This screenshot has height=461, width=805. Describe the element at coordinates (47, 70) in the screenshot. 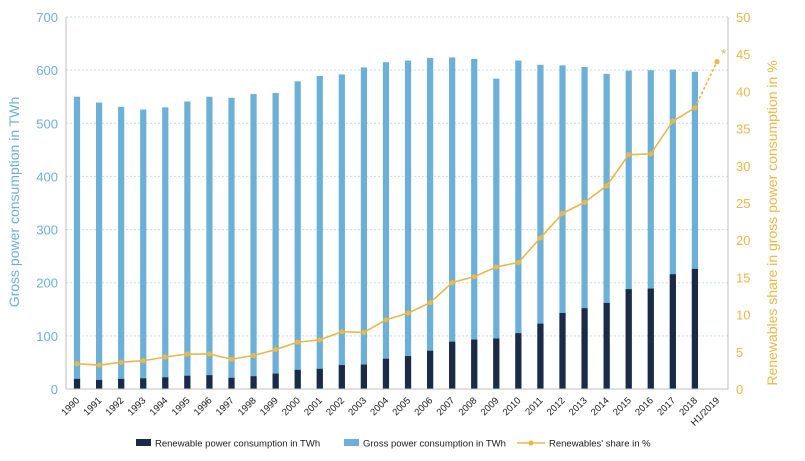

I see `left-tick-label: 600` at that location.